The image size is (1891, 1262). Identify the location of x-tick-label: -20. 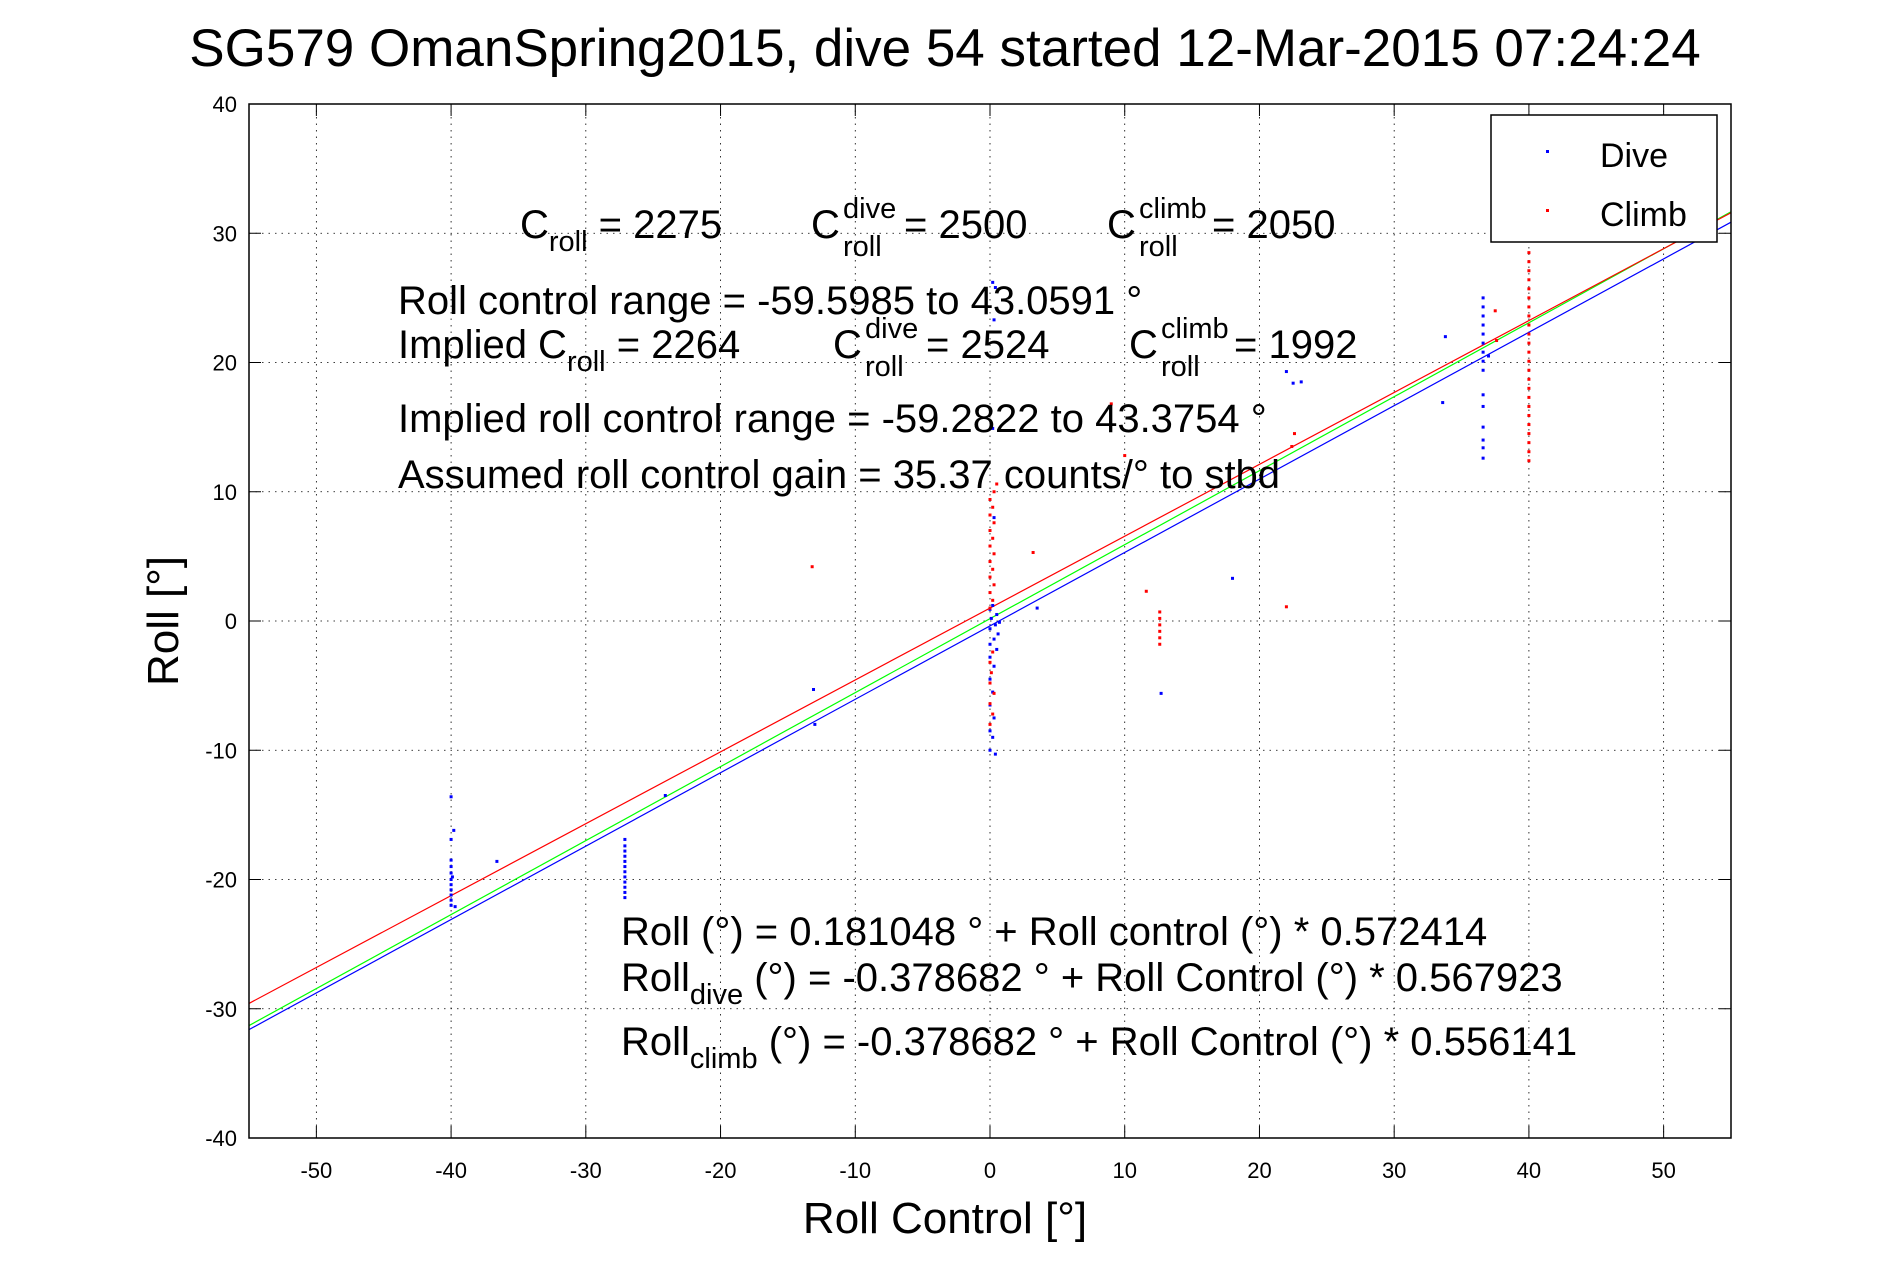
(721, 1170).